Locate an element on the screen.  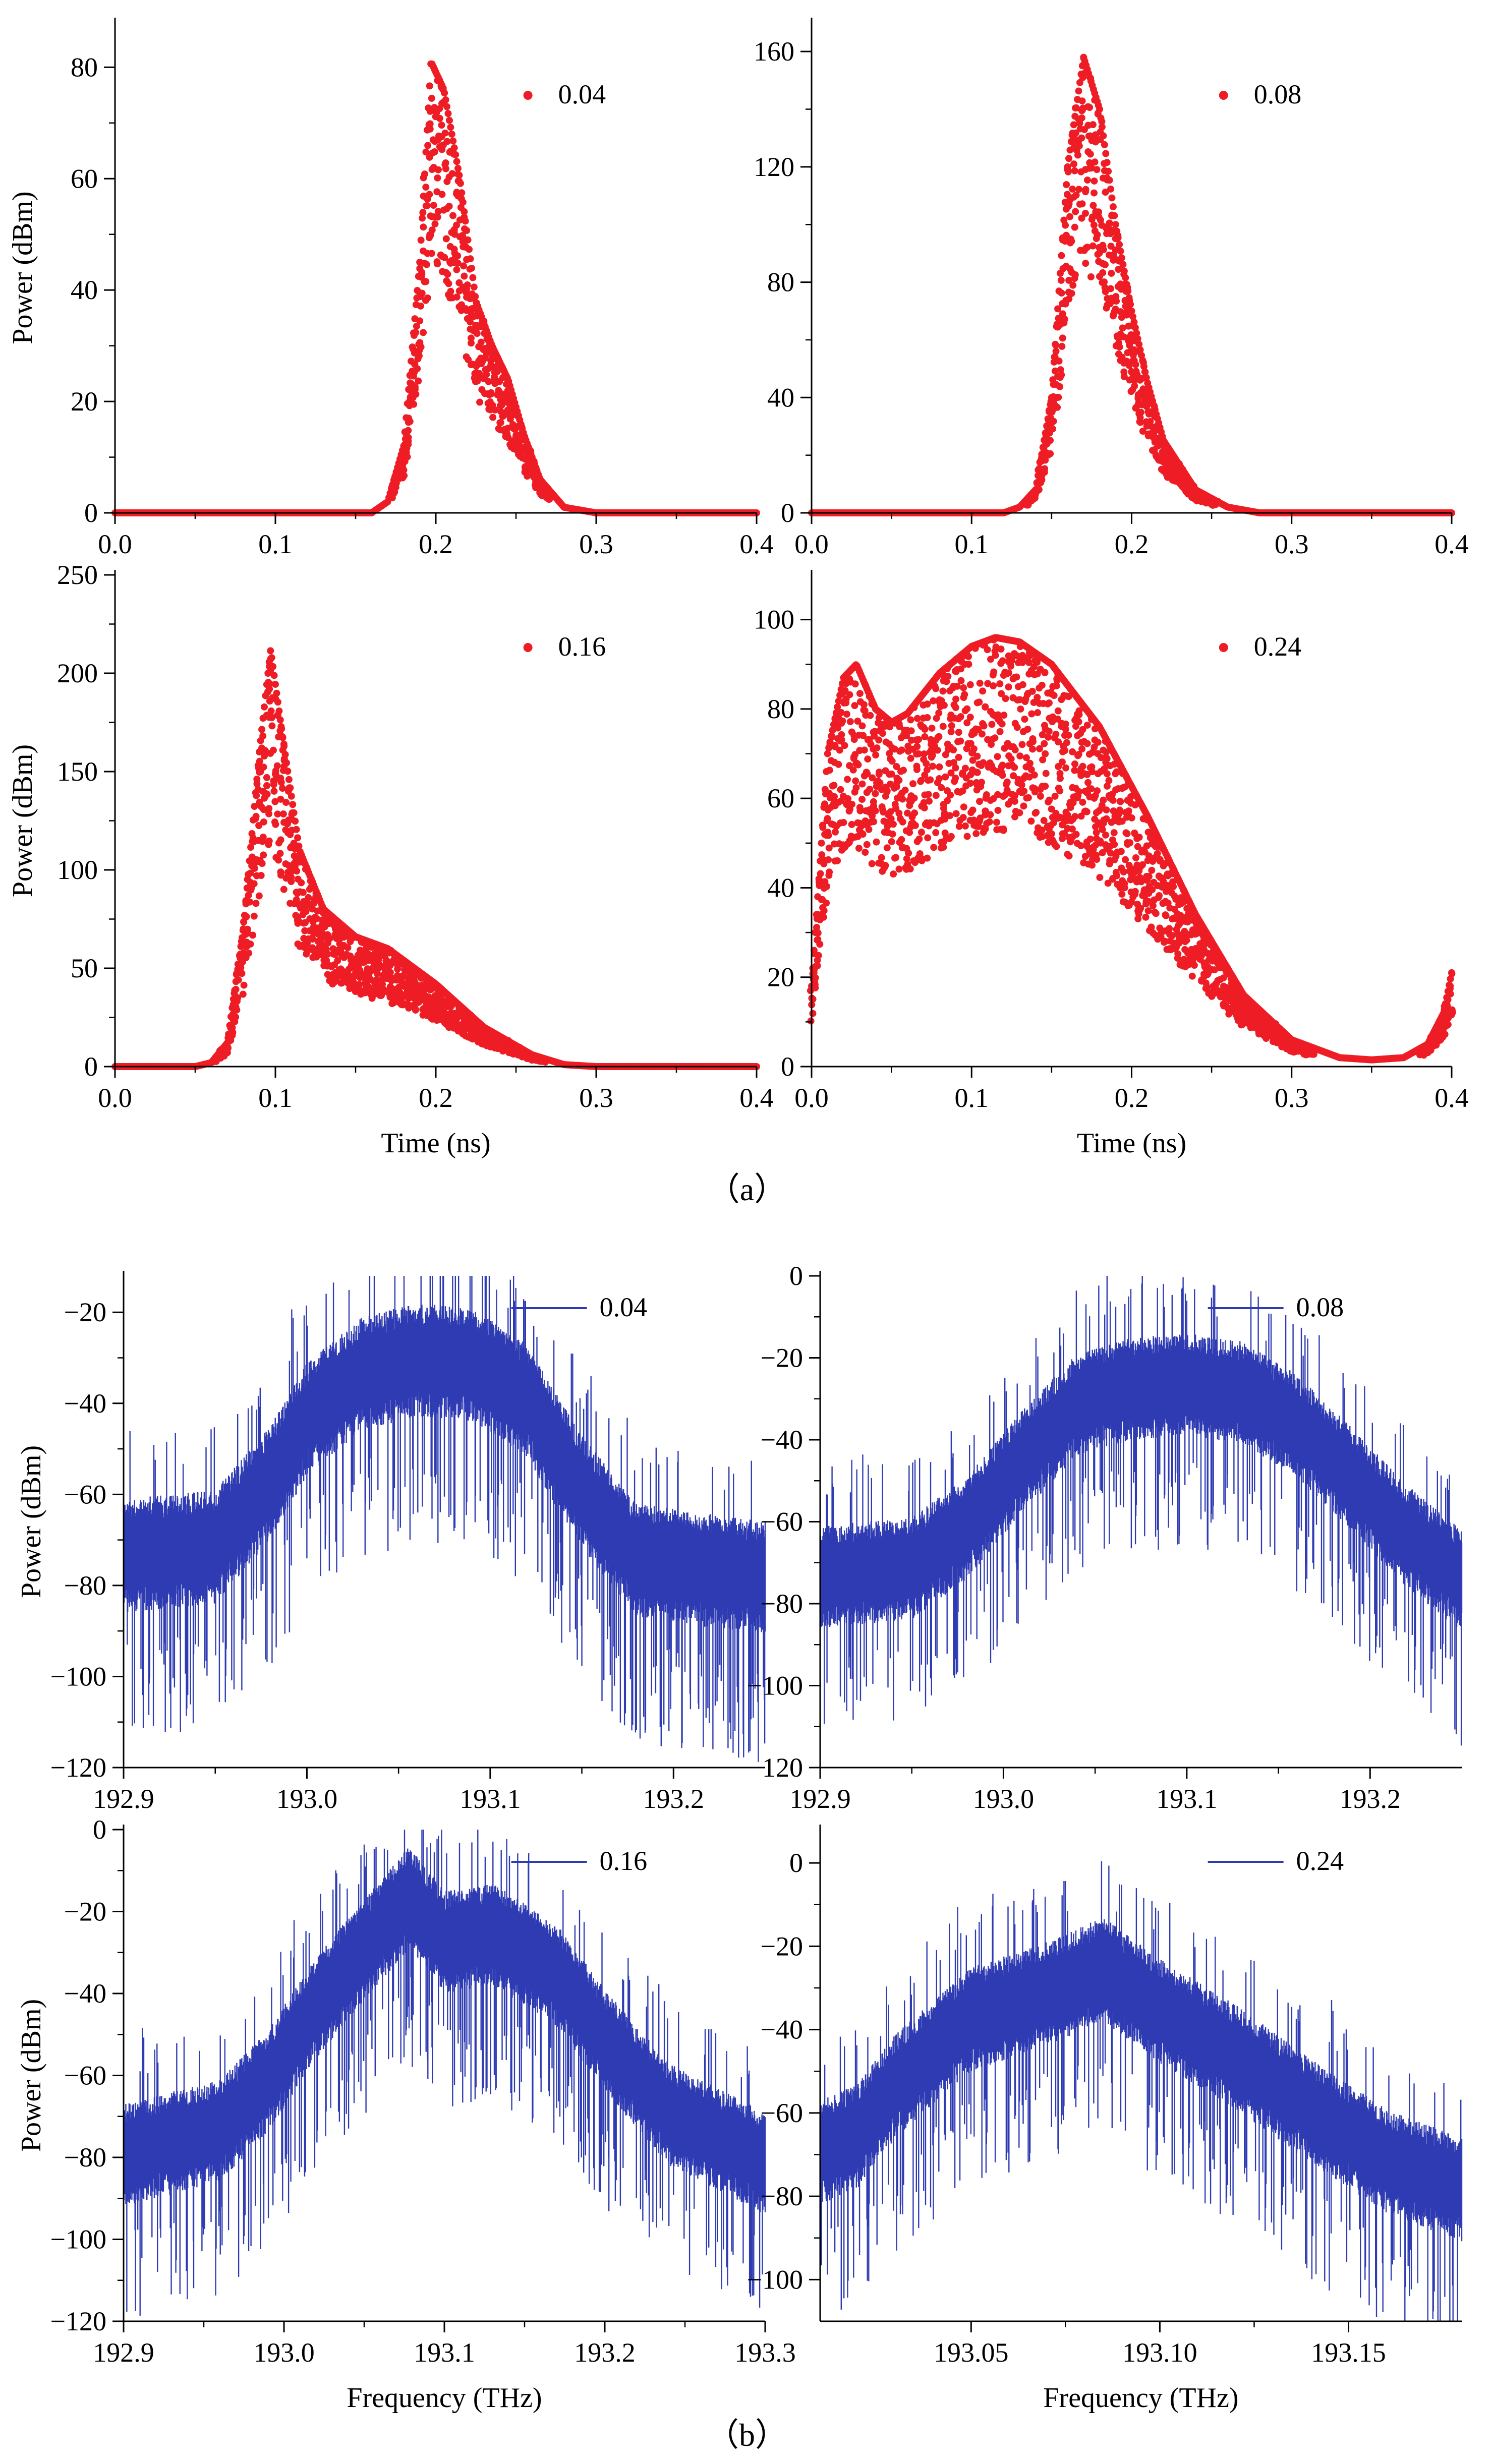
x-tick-label: 0.0 is located at coordinates (811, 544).